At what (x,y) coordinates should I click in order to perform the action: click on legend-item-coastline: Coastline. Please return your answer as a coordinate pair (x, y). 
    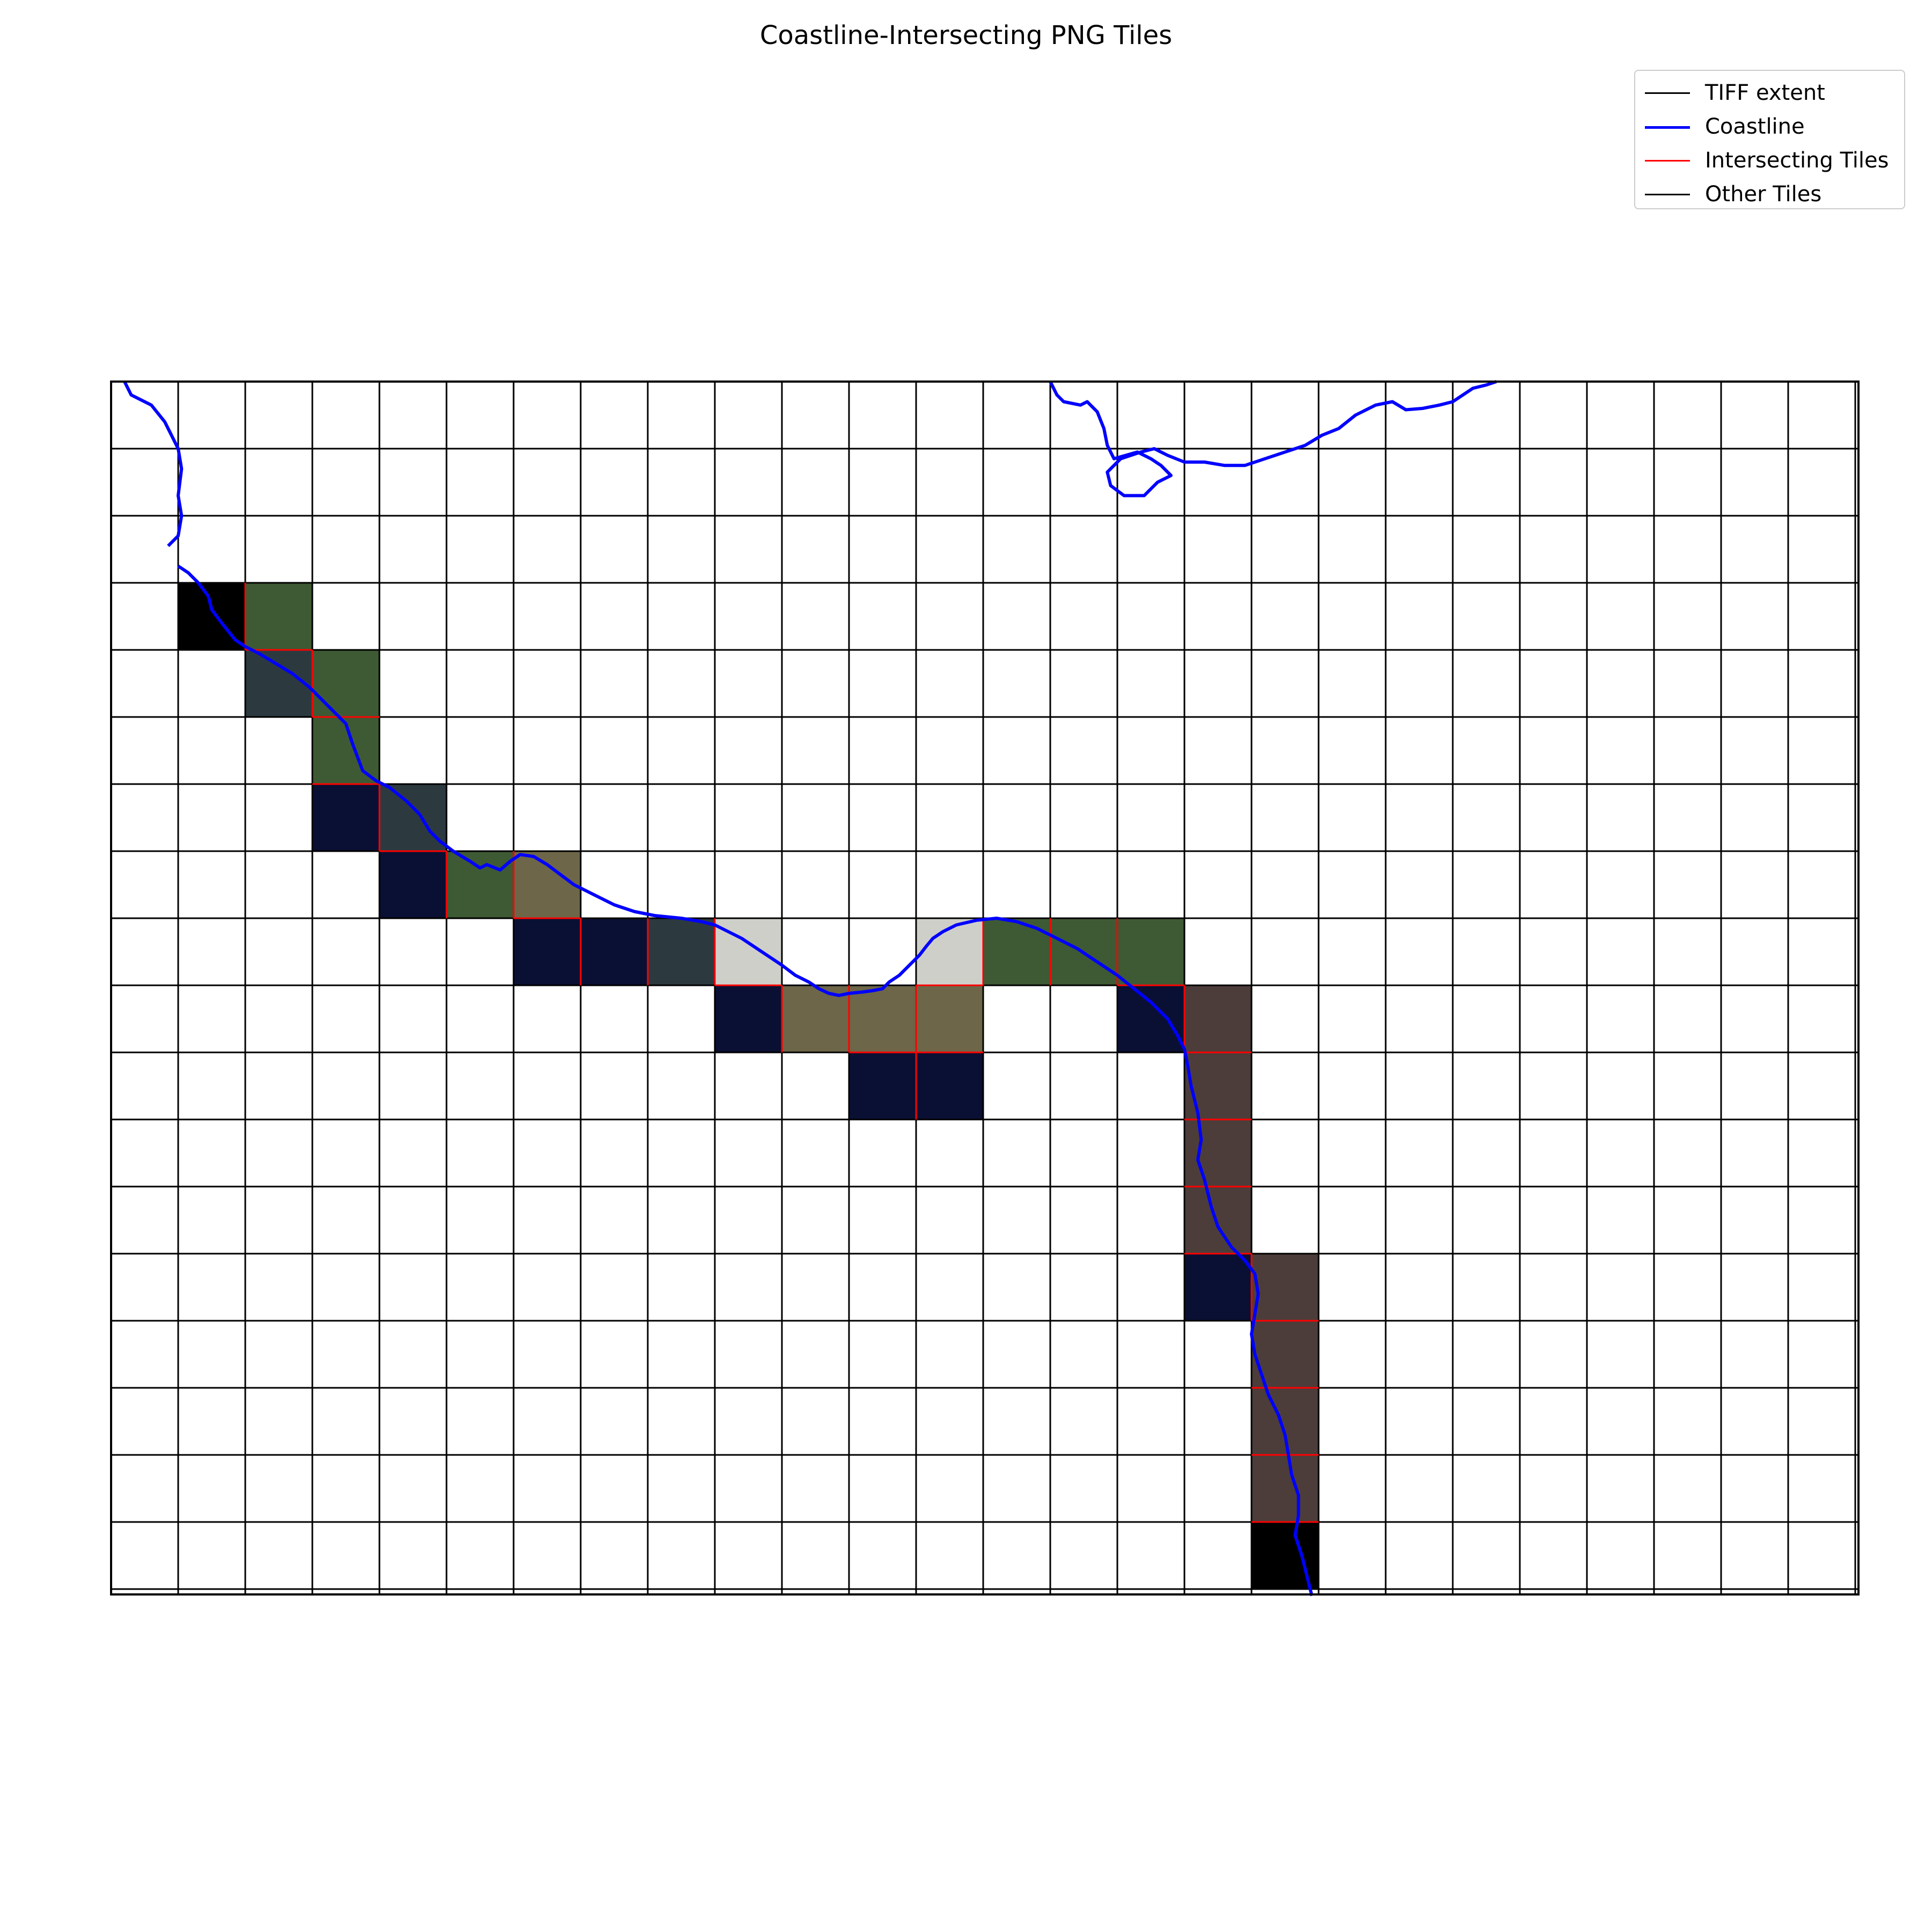
    Looking at the image, I should click on (1769, 126).